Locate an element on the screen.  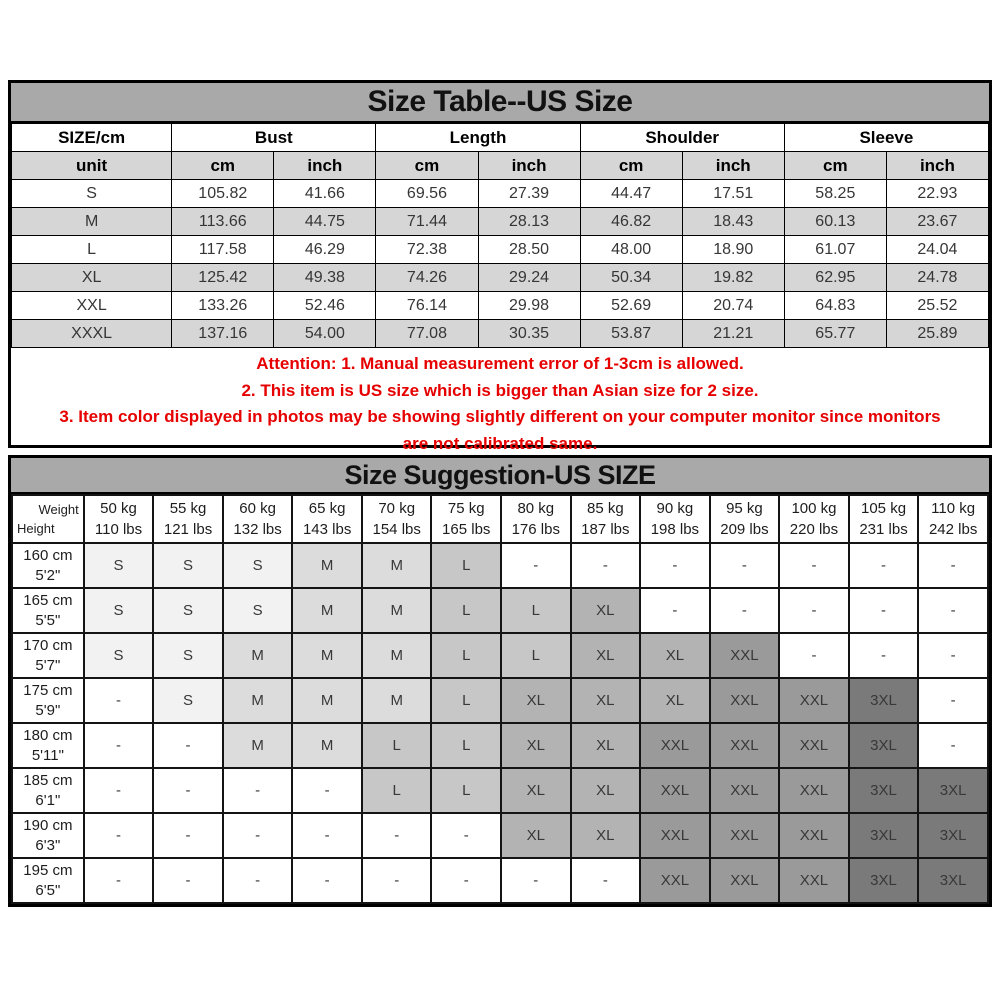
measurement-value-cell: 29.24 is located at coordinates (529, 277).